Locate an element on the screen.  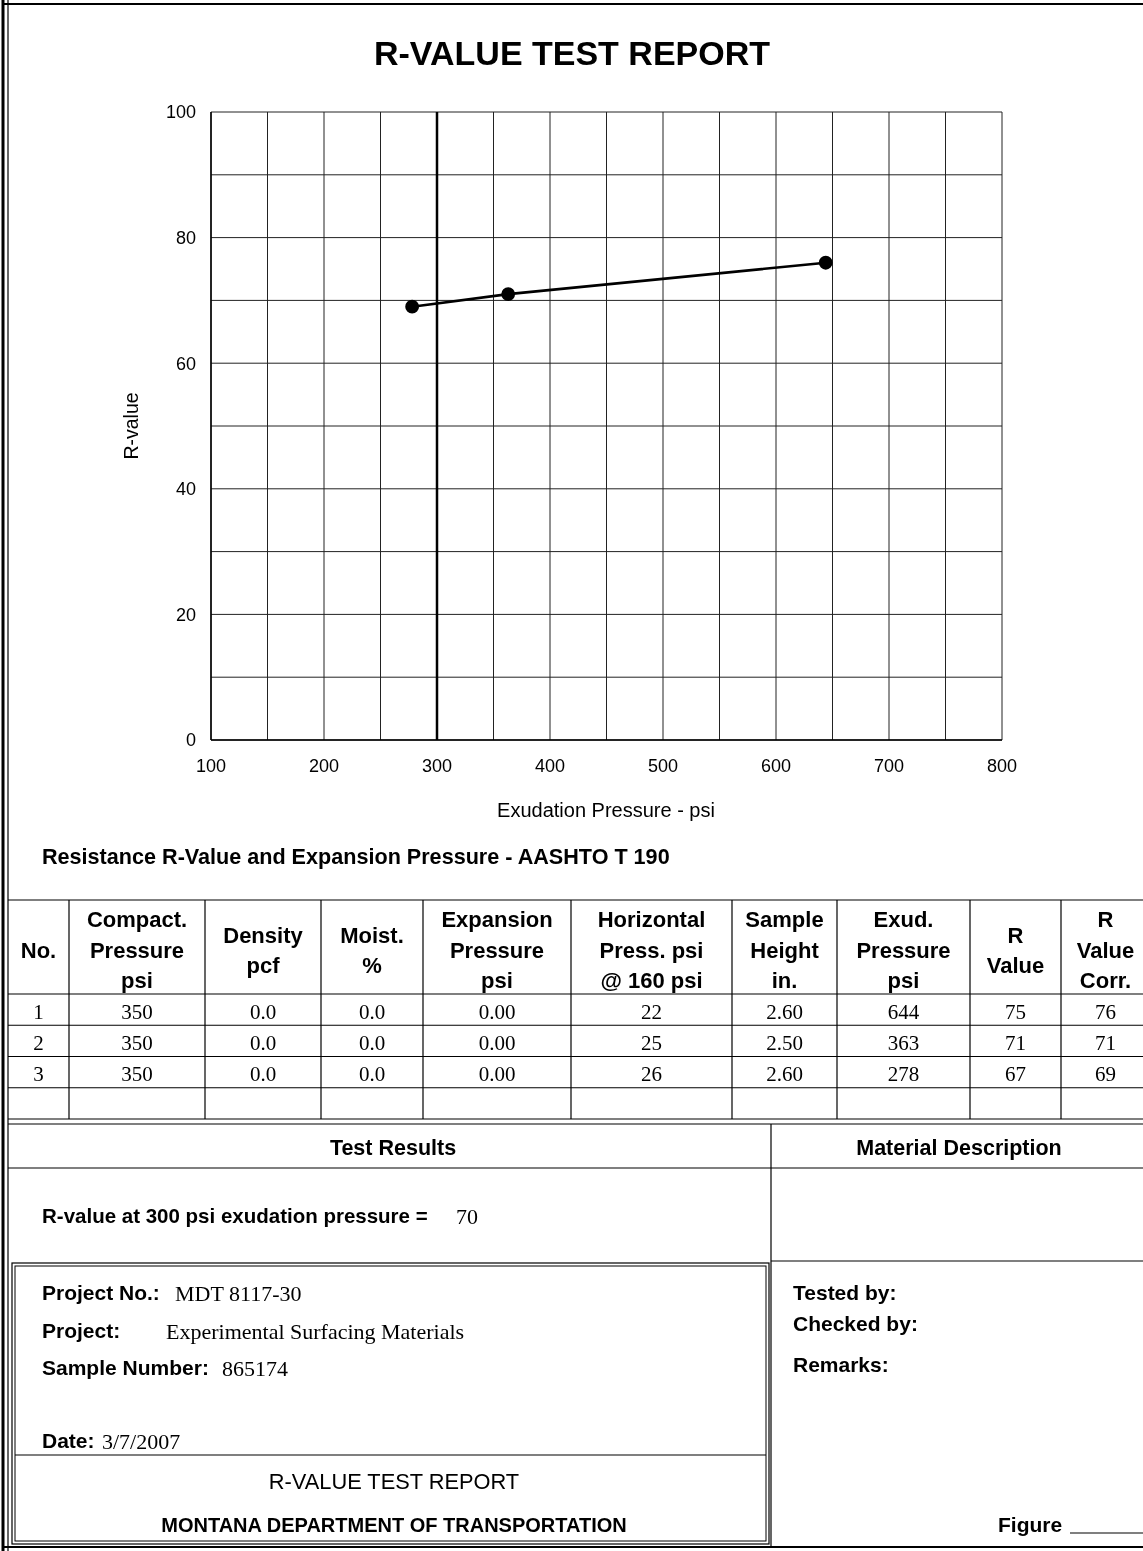
x-tick-label: 800 is located at coordinates (1002, 766).